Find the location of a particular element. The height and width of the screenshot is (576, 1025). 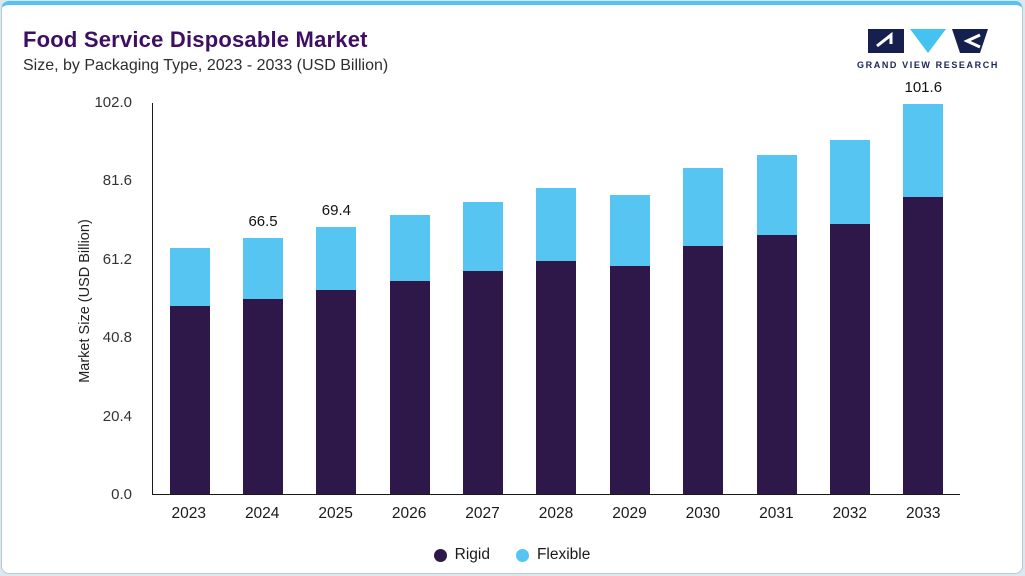

y-tick-20.4: 20.4 is located at coordinates (117, 416).